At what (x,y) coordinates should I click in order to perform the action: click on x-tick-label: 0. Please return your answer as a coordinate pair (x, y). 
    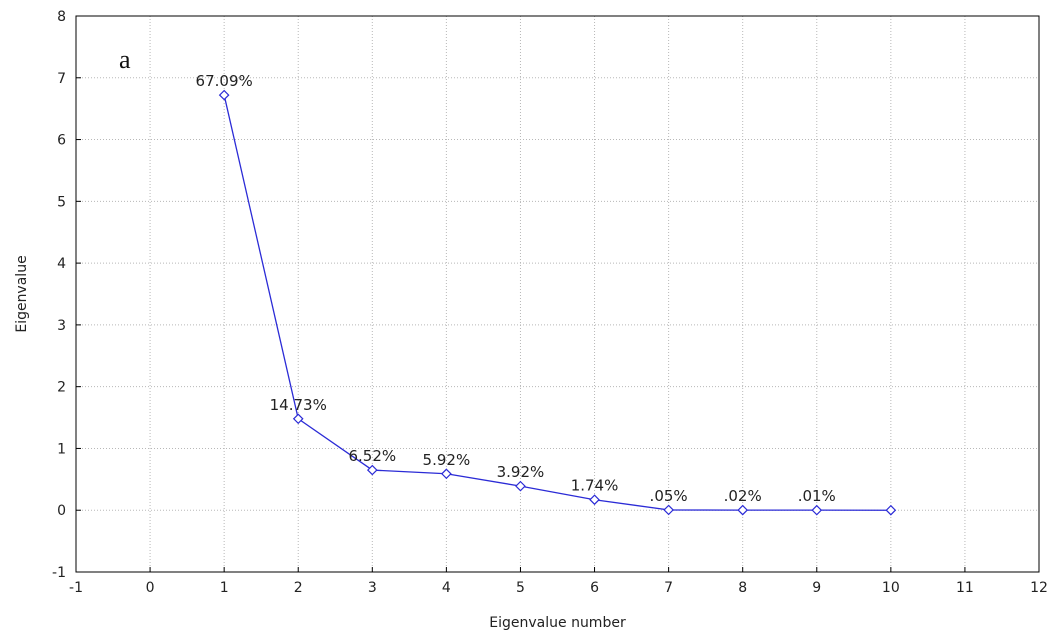
    Looking at the image, I should click on (150, 588).